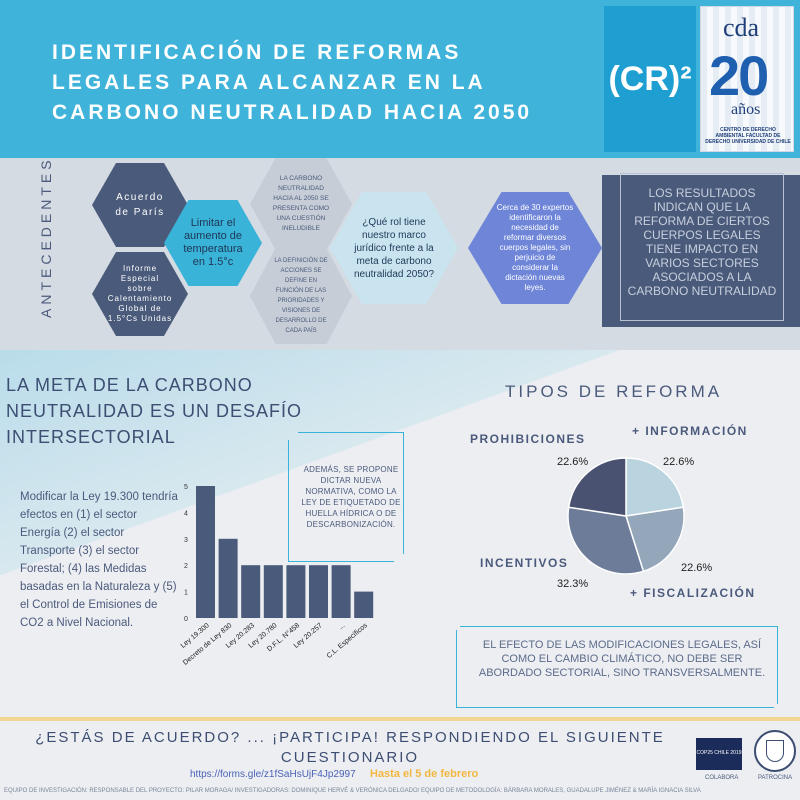 The image size is (800, 800). I want to click on y-tick-label: 1, so click(186, 593).